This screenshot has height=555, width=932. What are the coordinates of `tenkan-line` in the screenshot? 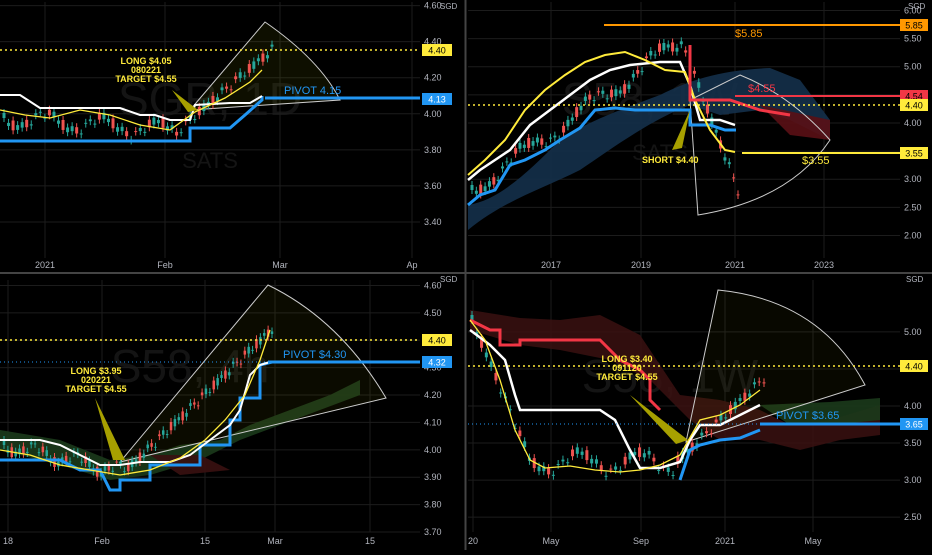 It's located at (615, 399).